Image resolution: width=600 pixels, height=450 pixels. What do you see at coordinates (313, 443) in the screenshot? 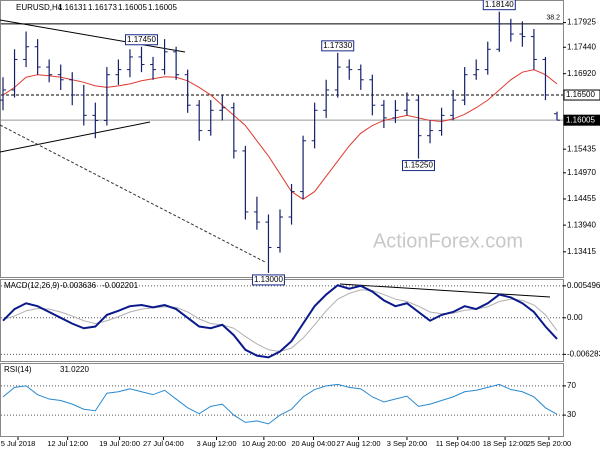
I see `x-tick-label: 20 Aug 04:00` at bounding box center [313, 443].